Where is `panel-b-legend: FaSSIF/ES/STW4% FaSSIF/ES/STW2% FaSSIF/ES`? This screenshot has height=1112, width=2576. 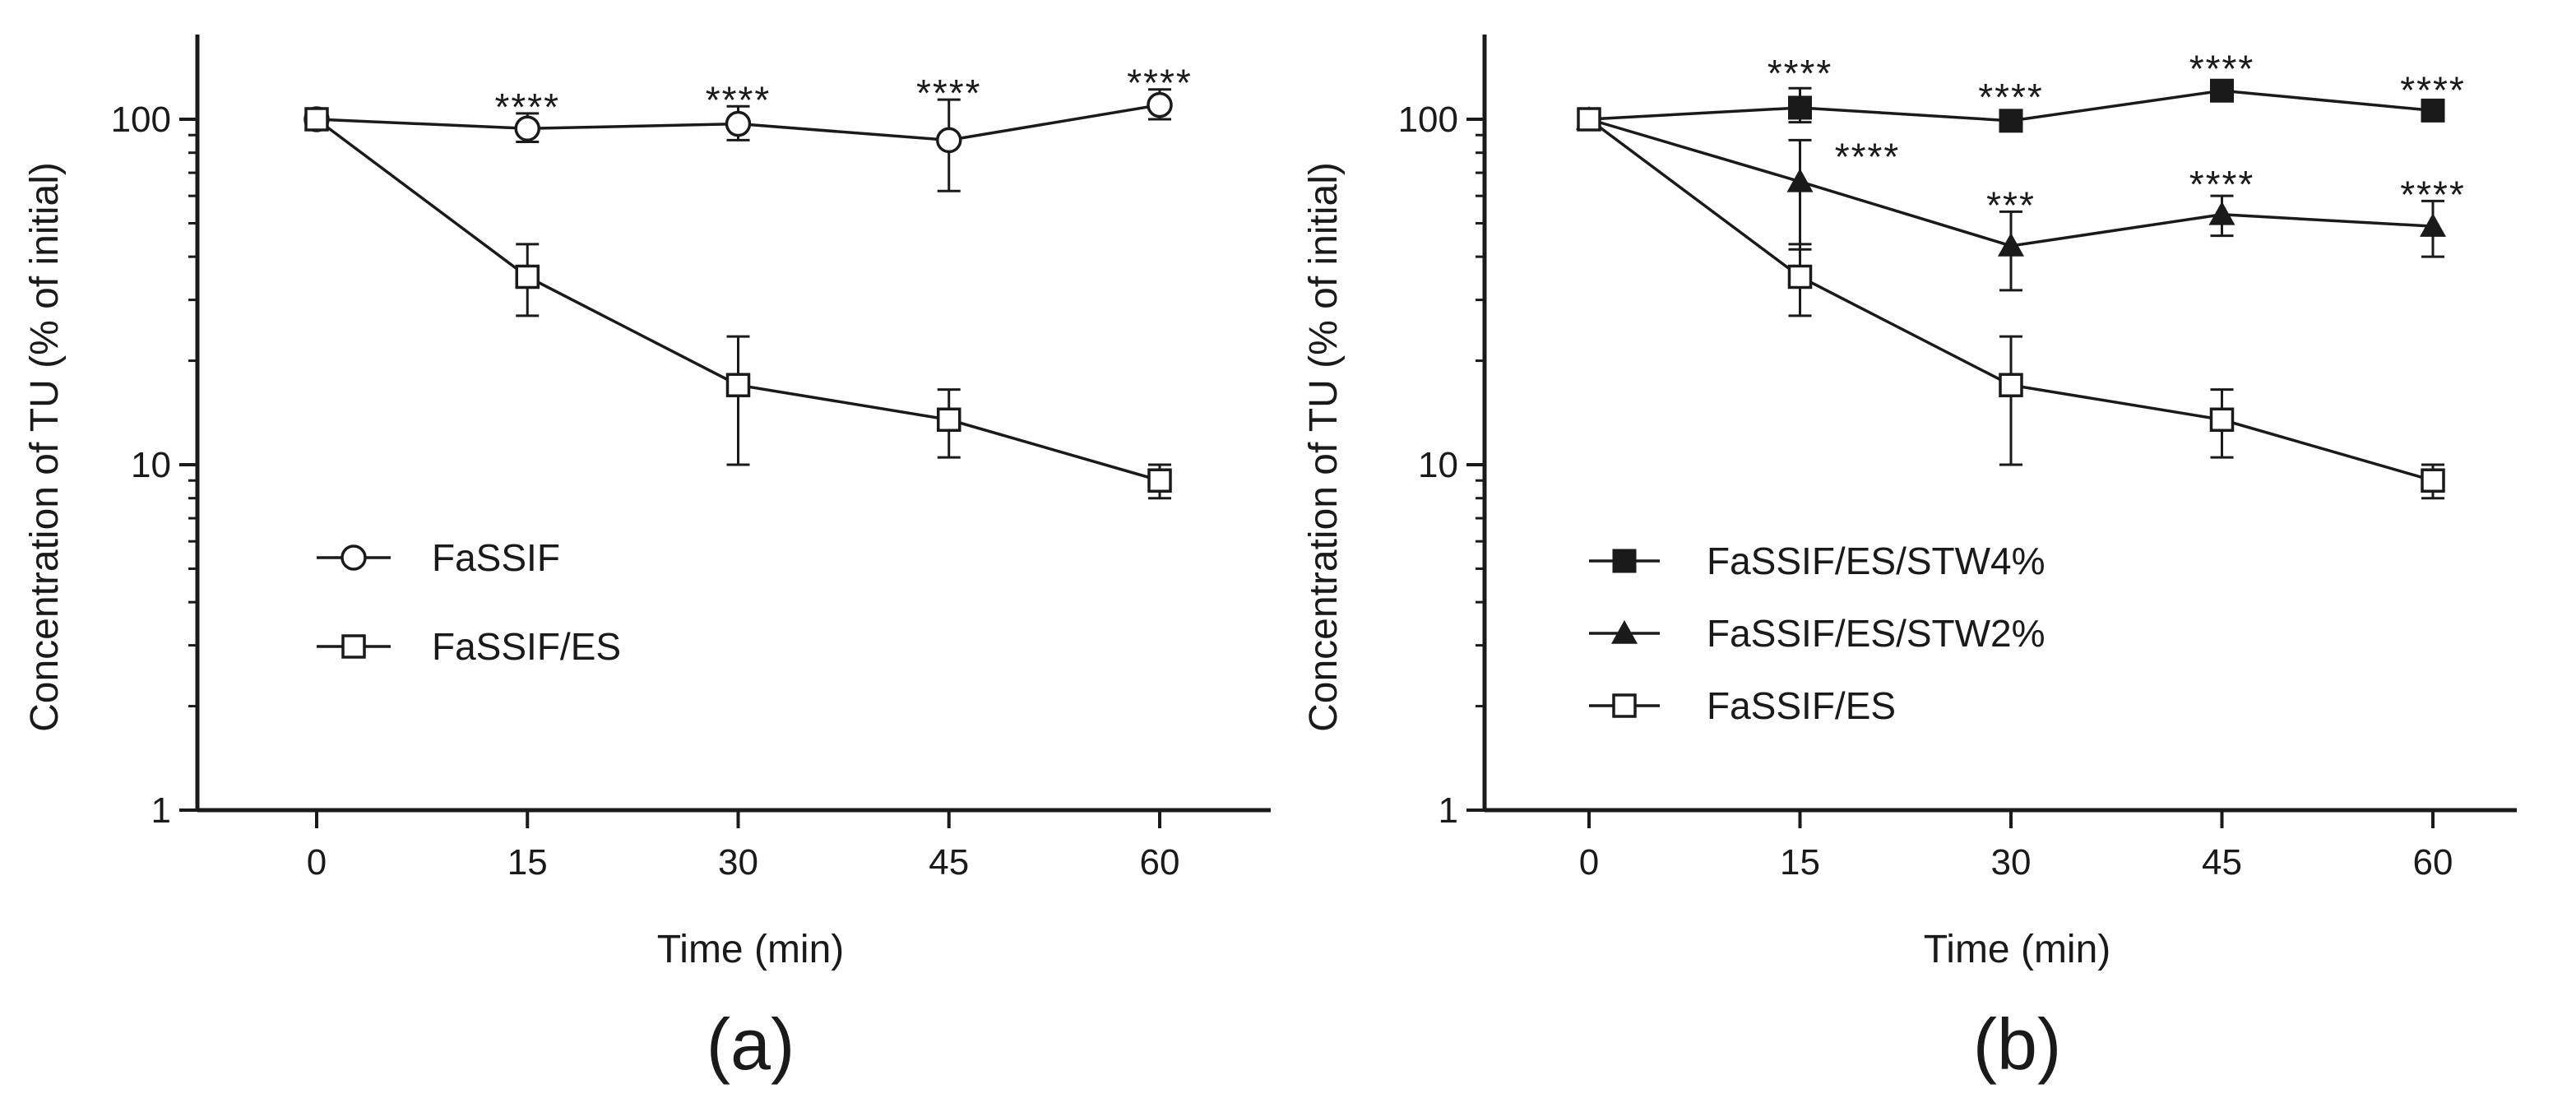
panel-b-legend: FaSSIF/ES/STW4% FaSSIF/ES/STW2% FaSSIF/ES is located at coordinates (1818, 633).